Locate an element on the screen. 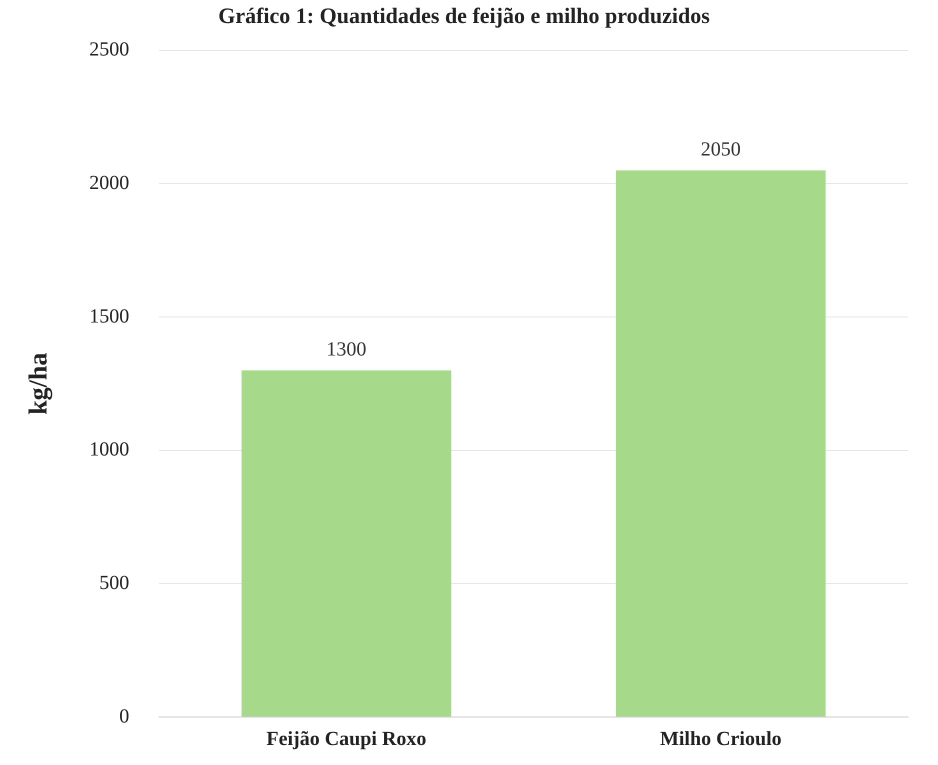  x-tick-label: Feijão Caupi Roxo is located at coordinates (346, 739).